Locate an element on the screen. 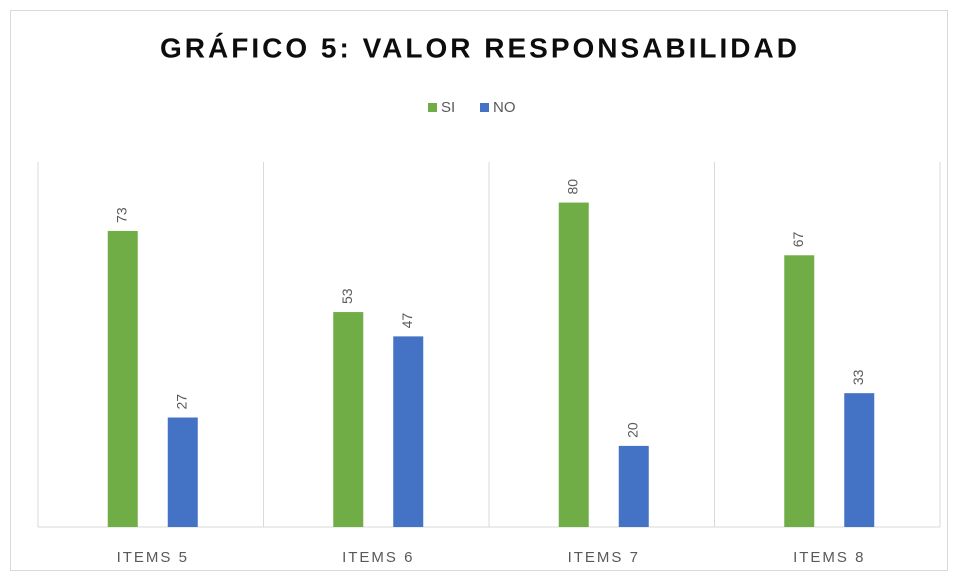 The width and height of the screenshot is (959, 577). x-tick-label: ITEMS 6 is located at coordinates (378, 557).